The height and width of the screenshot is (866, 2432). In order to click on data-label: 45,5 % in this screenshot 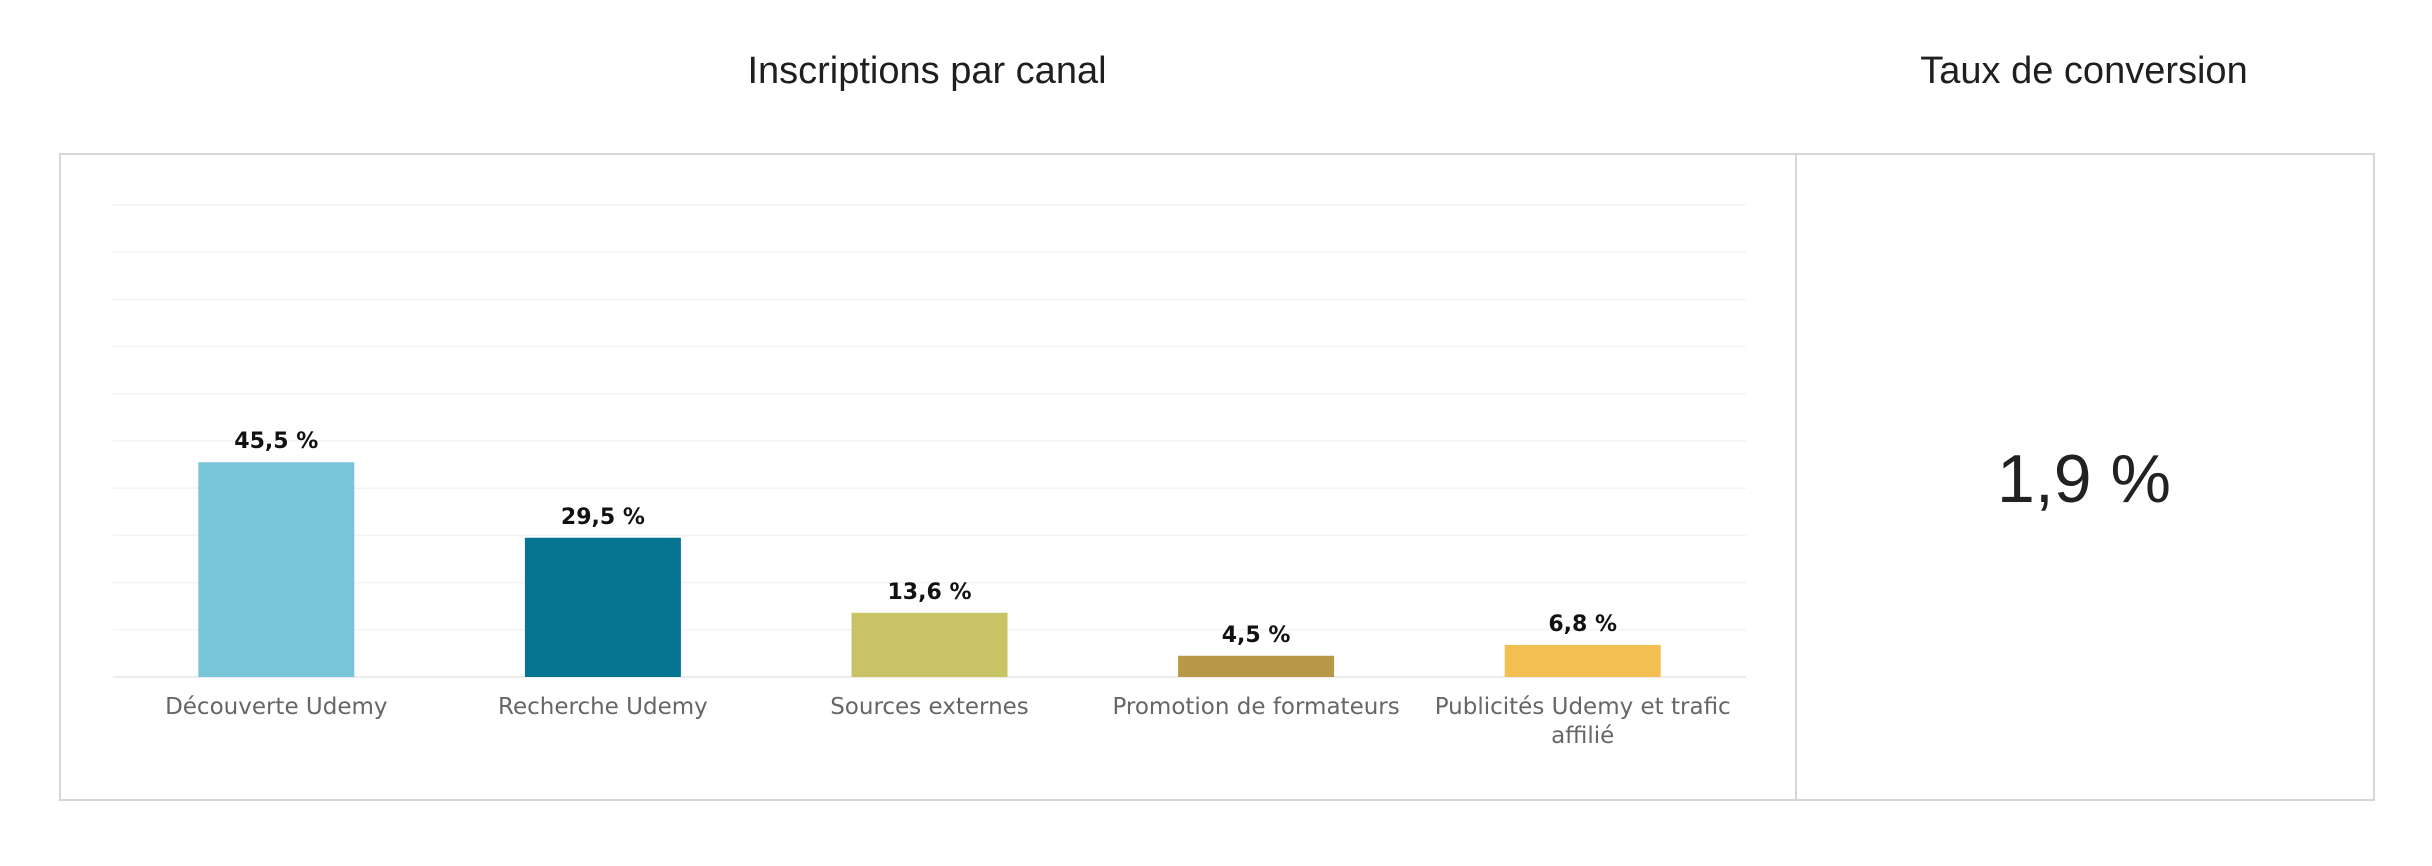, I will do `click(276, 441)`.